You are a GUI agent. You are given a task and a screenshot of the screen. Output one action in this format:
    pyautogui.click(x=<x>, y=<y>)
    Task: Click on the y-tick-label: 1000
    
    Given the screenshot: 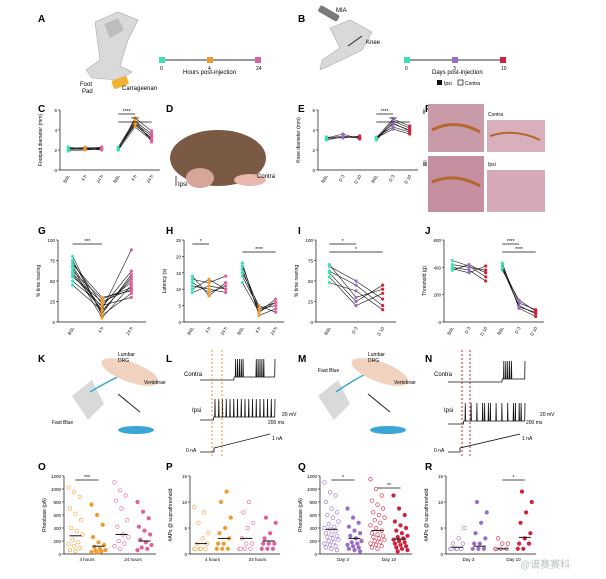 What is the action you would take?
    pyautogui.click(x=312, y=489)
    